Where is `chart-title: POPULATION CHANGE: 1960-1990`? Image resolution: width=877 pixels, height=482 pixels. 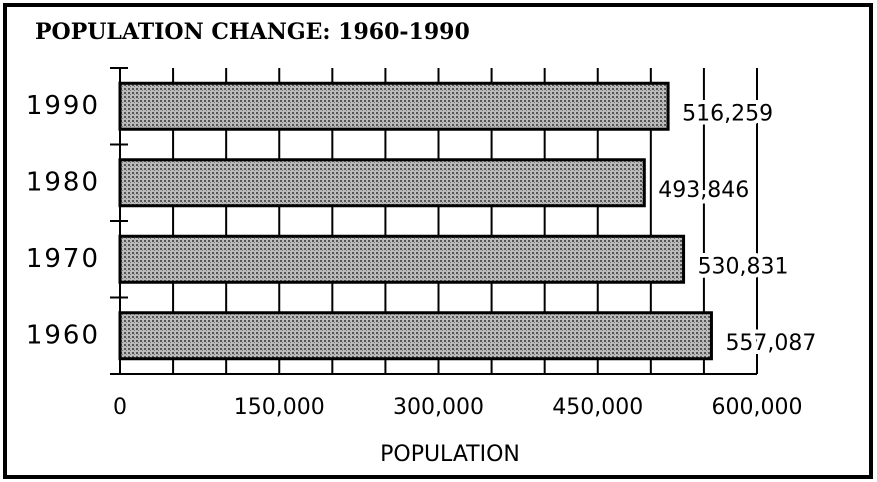
chart-title: POPULATION CHANGE: 1960-1990 is located at coordinates (252, 32).